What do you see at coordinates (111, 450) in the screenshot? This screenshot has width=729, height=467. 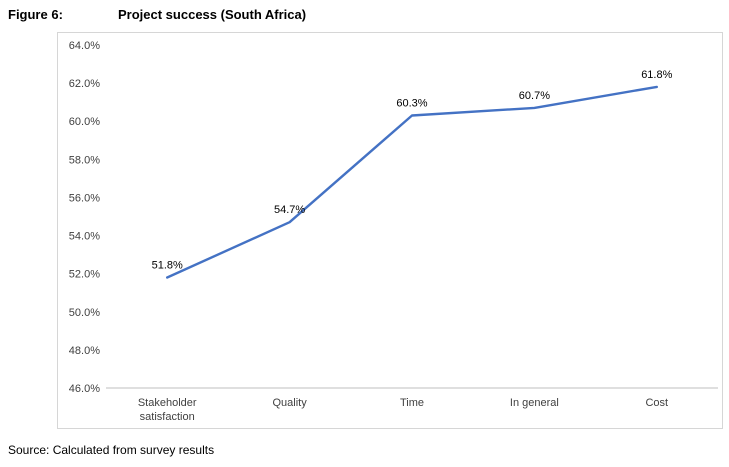 I see `source-note: Source: Calculated from survey results` at bounding box center [111, 450].